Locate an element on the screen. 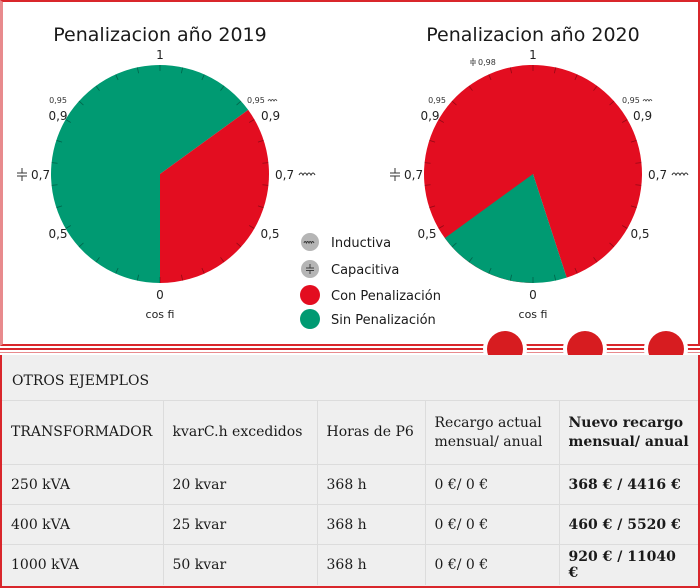  red-dot-icon is located at coordinates (310, 295).